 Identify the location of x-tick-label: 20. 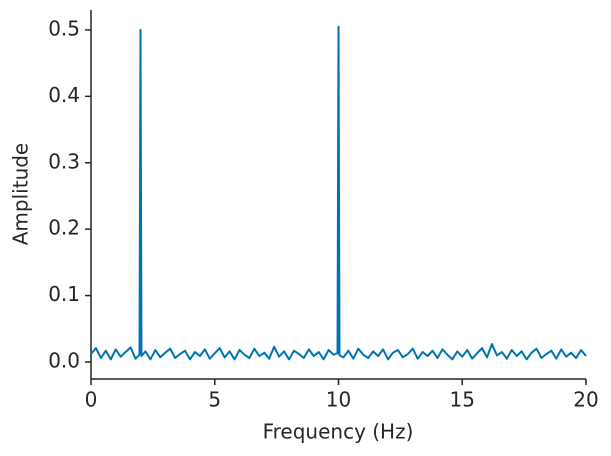
(585, 400).